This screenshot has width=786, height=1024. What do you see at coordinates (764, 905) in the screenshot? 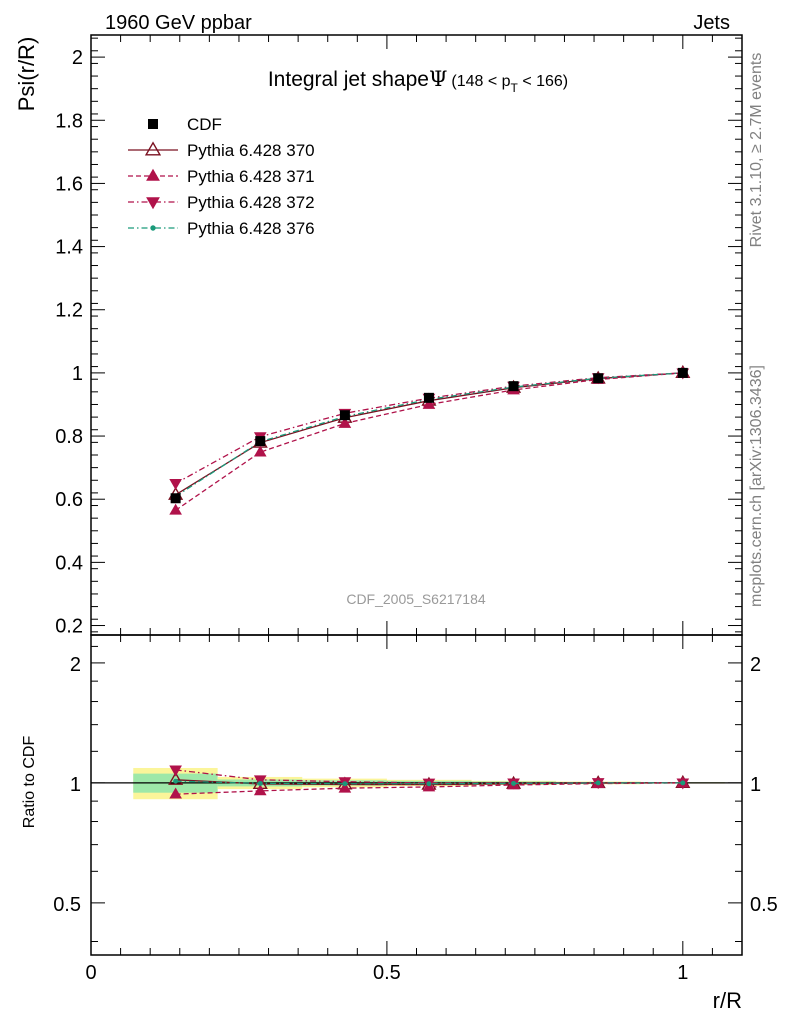
I see `ratio-ytick-label-right: 0.5` at bounding box center [764, 905].